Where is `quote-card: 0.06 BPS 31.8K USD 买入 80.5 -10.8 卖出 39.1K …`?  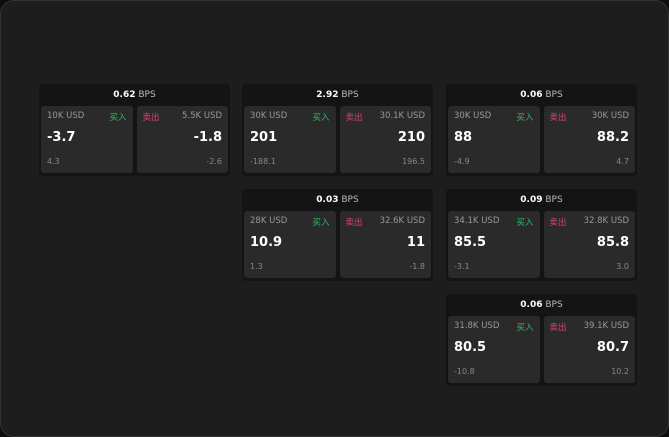 quote-card: 0.06 BPS 31.8K USD 买入 80.5 -10.8 卖出 39.1K … is located at coordinates (541, 340).